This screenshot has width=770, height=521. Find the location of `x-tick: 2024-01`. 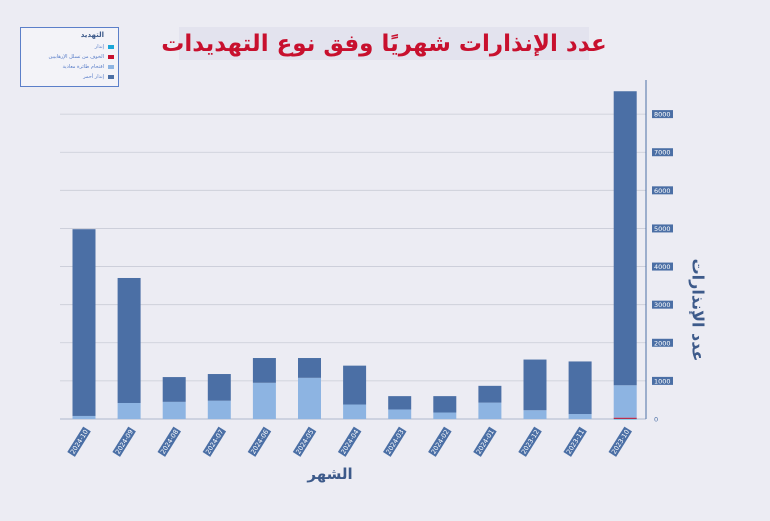

x-tick: 2024-01 is located at coordinates (485, 441).